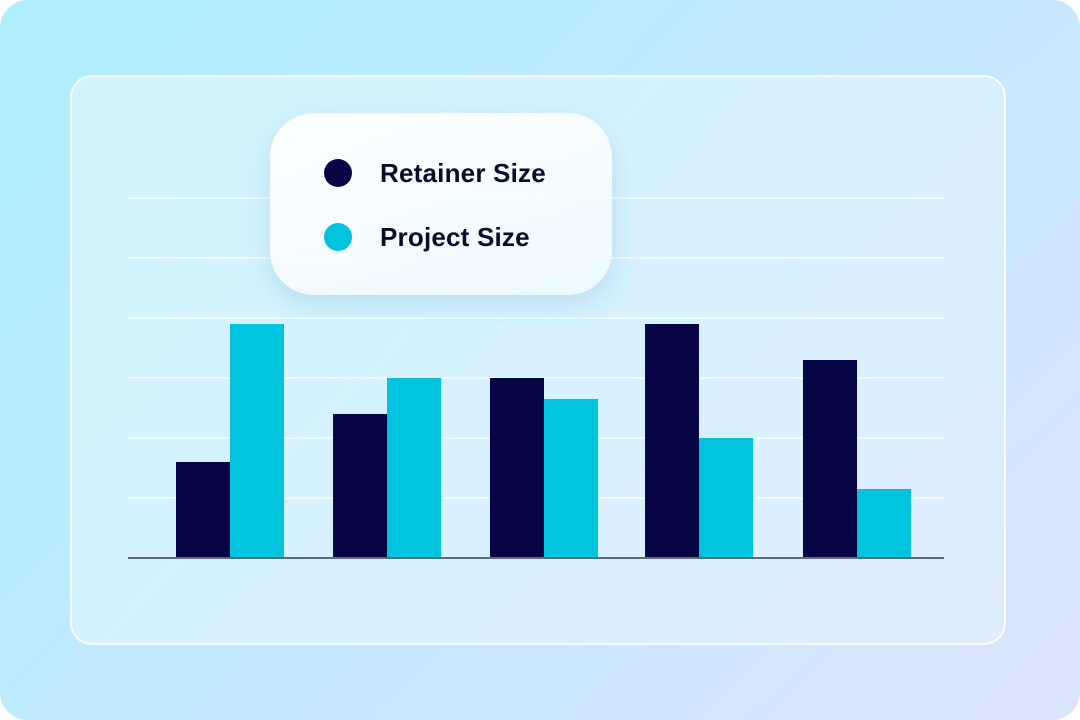  What do you see at coordinates (338, 237) in the screenshot?
I see `legend-swatch-project` at bounding box center [338, 237].